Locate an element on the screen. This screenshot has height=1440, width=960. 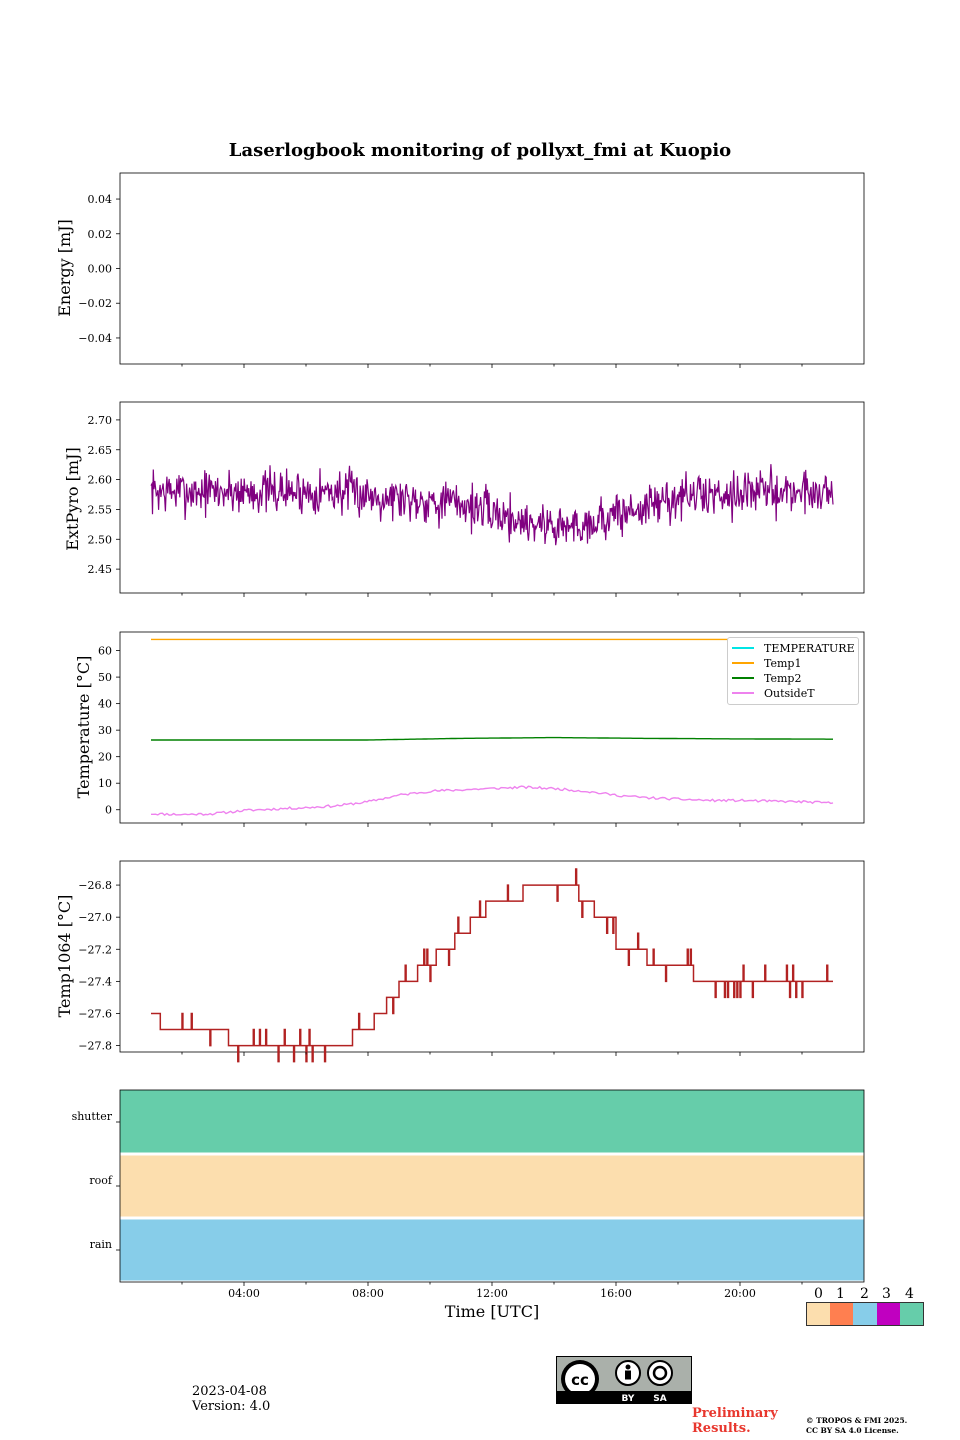
flags-row-labels: shutter roof rain is located at coordinates (96, 1180).